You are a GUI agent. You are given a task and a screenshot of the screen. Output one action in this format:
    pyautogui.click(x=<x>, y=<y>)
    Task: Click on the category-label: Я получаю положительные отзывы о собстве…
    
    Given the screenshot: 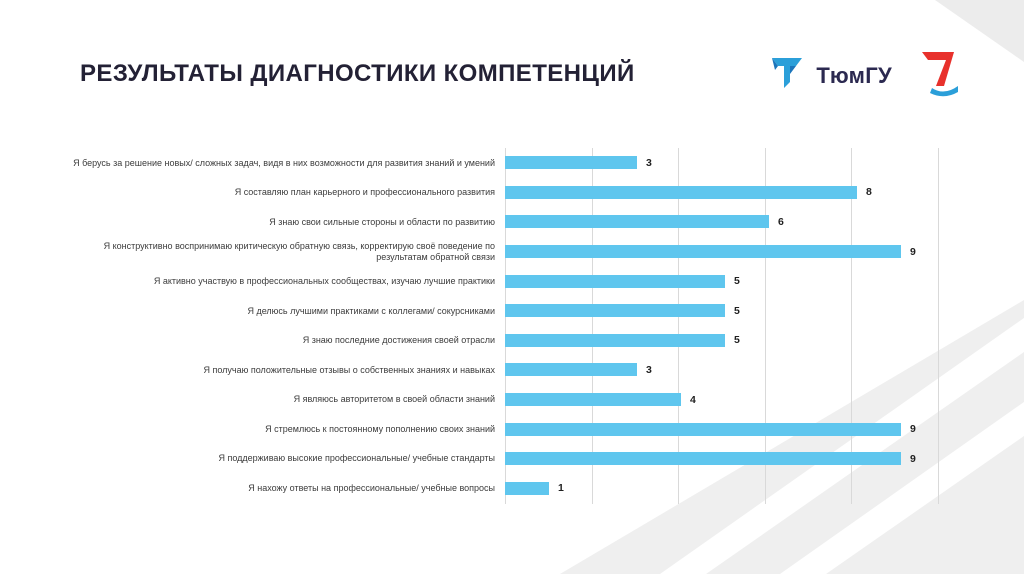 What is the action you would take?
    pyautogui.click(x=349, y=369)
    